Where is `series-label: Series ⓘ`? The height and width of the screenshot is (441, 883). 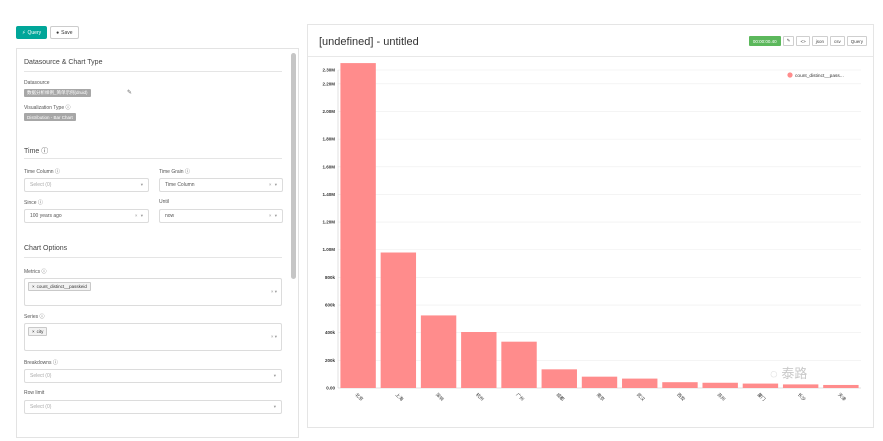
series-label: Series ⓘ is located at coordinates (34, 317).